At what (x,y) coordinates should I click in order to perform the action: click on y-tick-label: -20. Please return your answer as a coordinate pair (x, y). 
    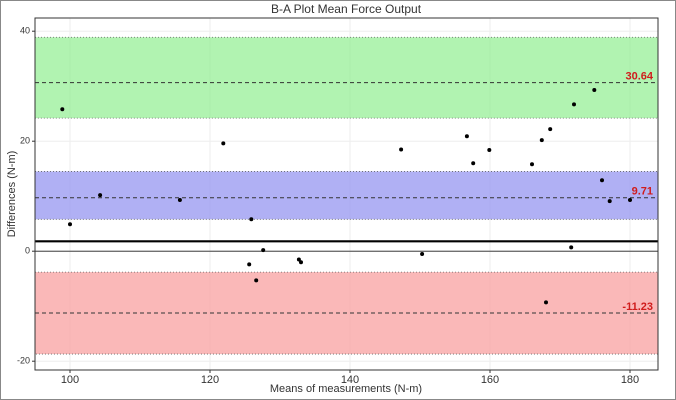
    Looking at the image, I should click on (23, 361).